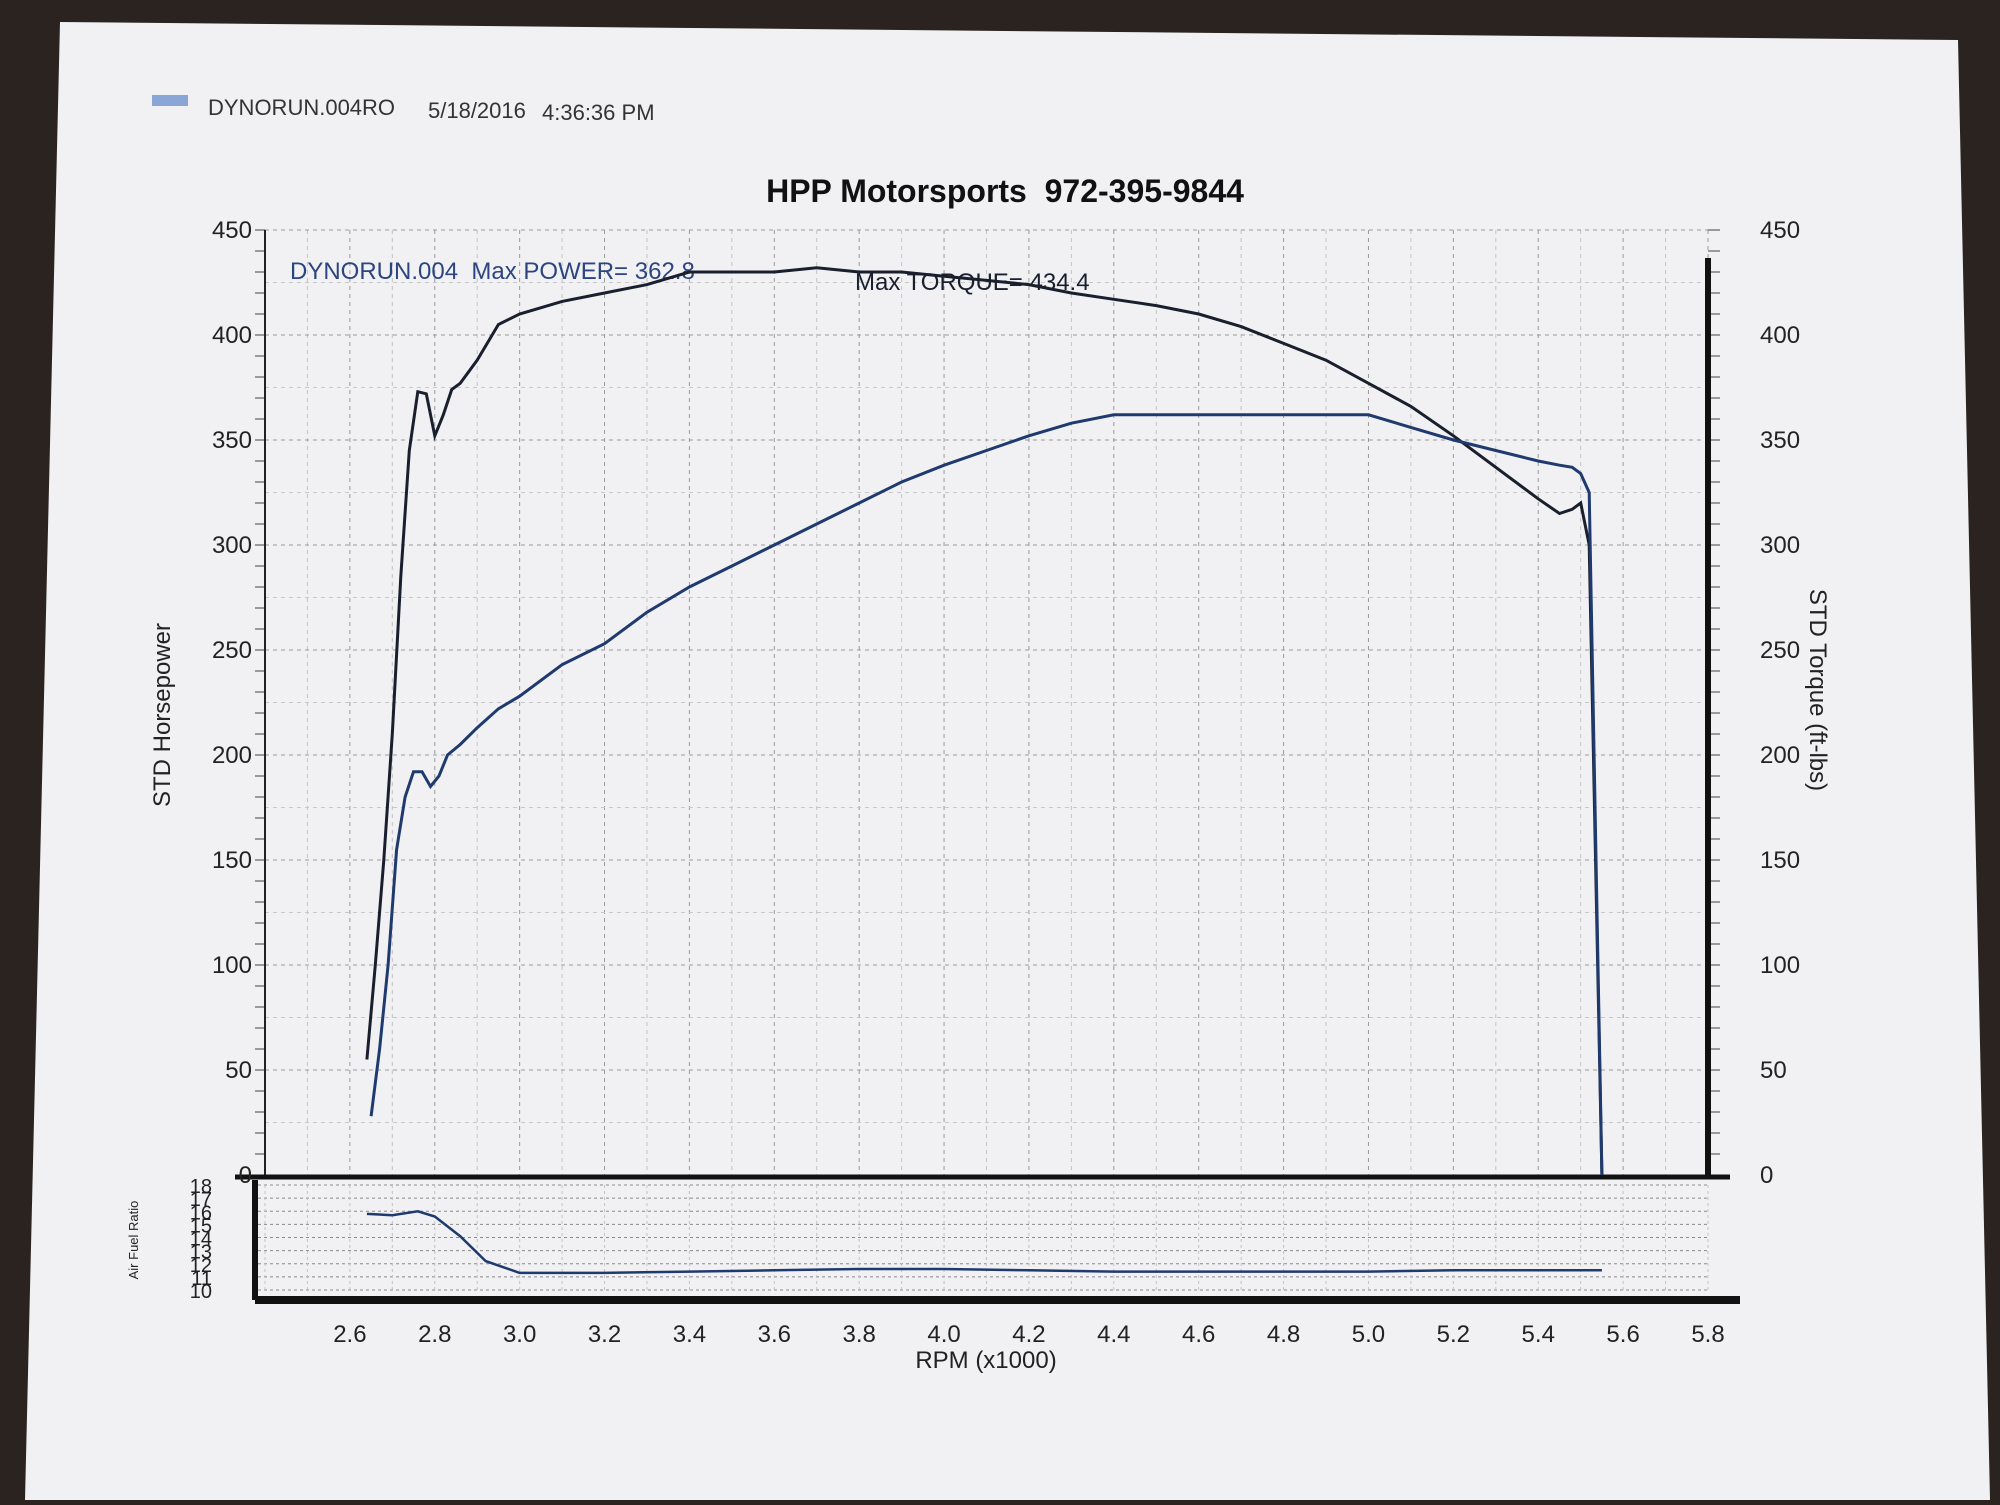 This screenshot has height=1505, width=2000. I want to click on x-tick-label: 4.8, so click(1283, 1334).